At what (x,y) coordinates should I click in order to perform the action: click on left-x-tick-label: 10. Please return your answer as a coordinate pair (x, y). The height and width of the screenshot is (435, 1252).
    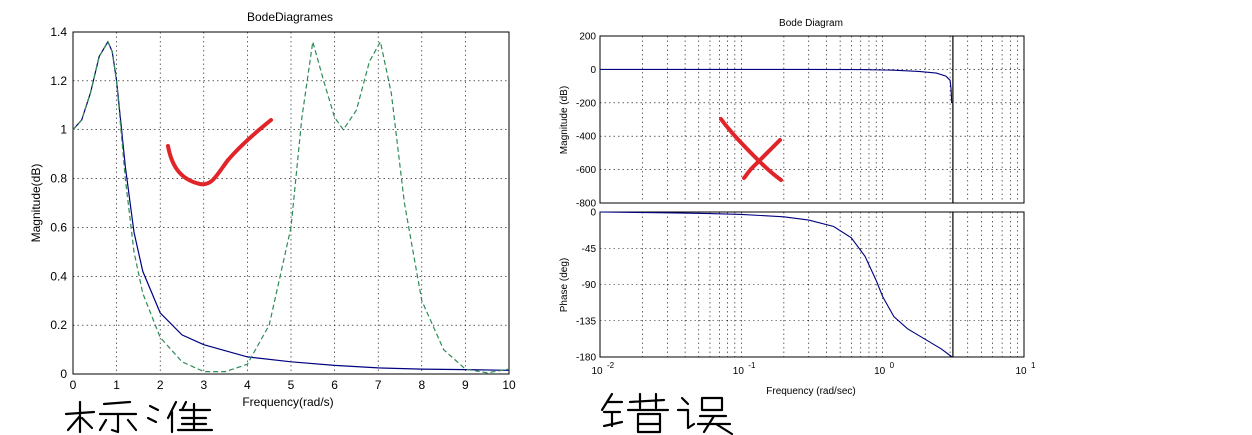
    Looking at the image, I should click on (509, 385).